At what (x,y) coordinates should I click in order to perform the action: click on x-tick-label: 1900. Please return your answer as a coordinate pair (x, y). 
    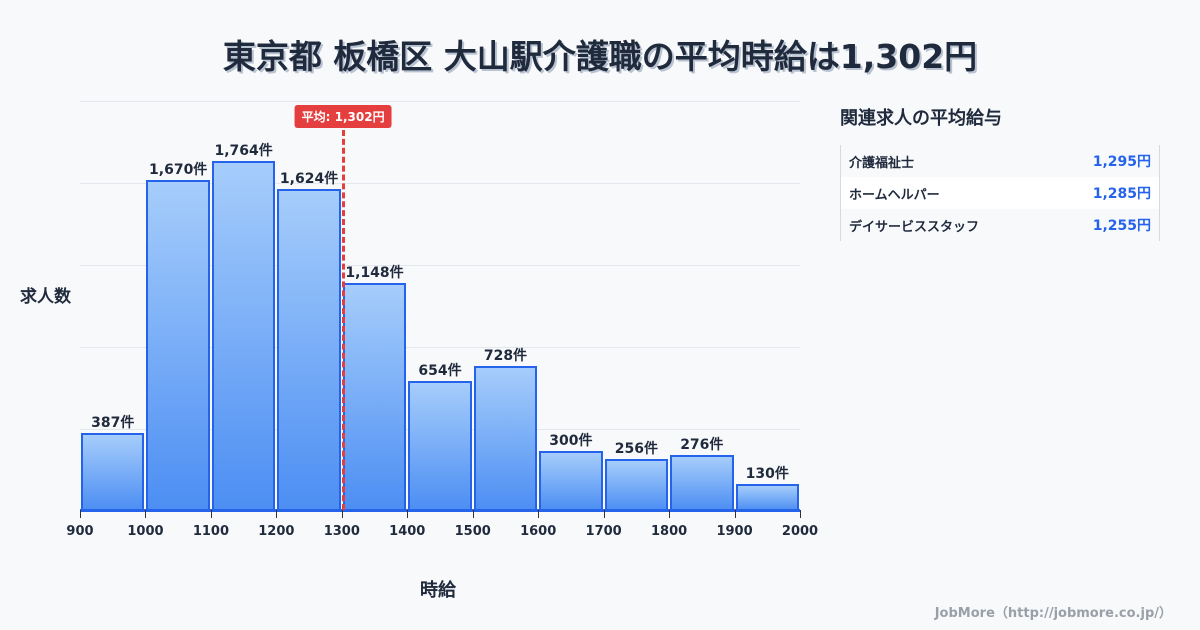
    Looking at the image, I should click on (734, 531).